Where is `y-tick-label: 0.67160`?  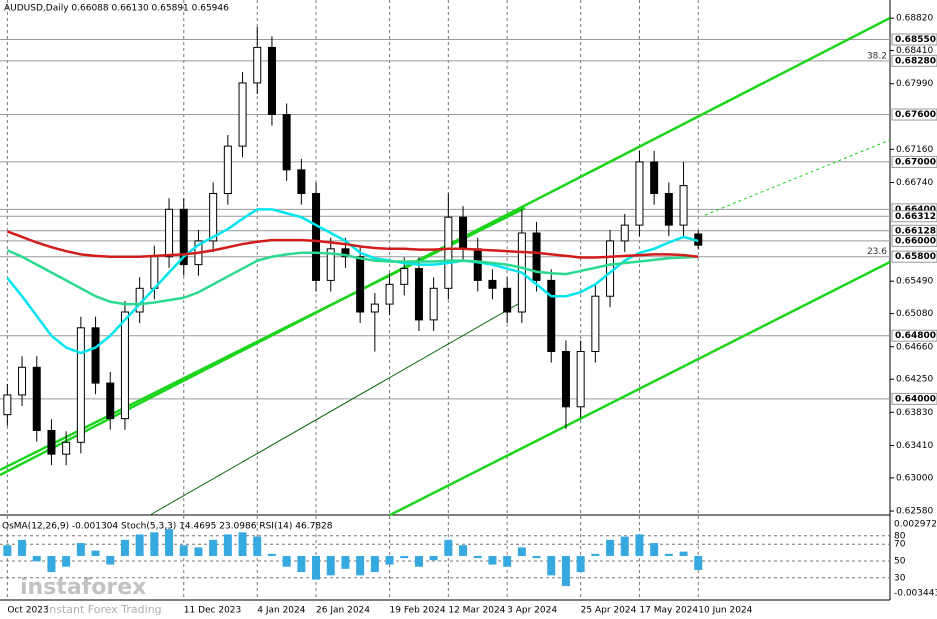
y-tick-label: 0.67160 is located at coordinates (914, 150).